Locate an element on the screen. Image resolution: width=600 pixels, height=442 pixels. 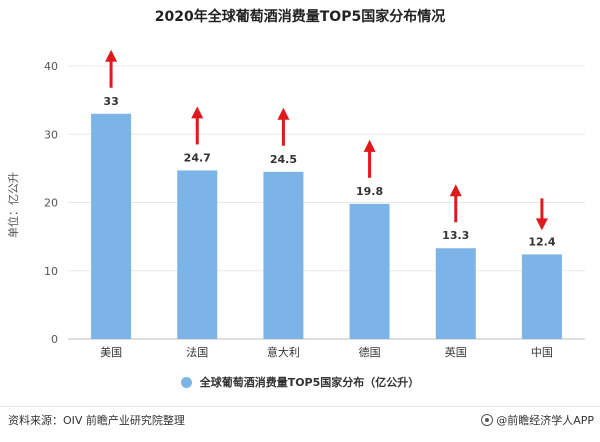
y-tick-label: 20 is located at coordinates (51, 203).